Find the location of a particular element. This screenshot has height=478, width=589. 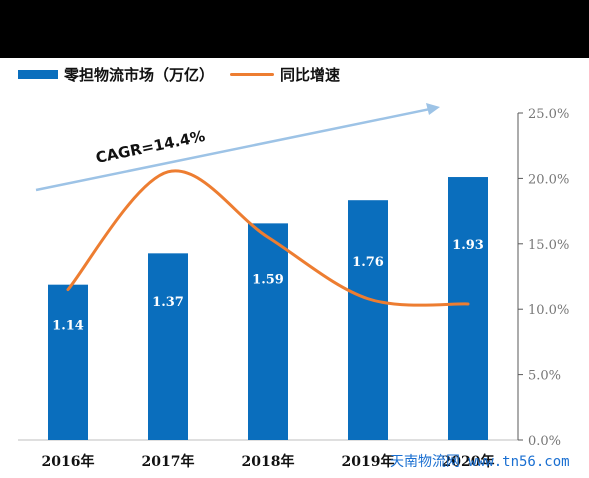

x-tick-label: 2016年 is located at coordinates (68, 461).